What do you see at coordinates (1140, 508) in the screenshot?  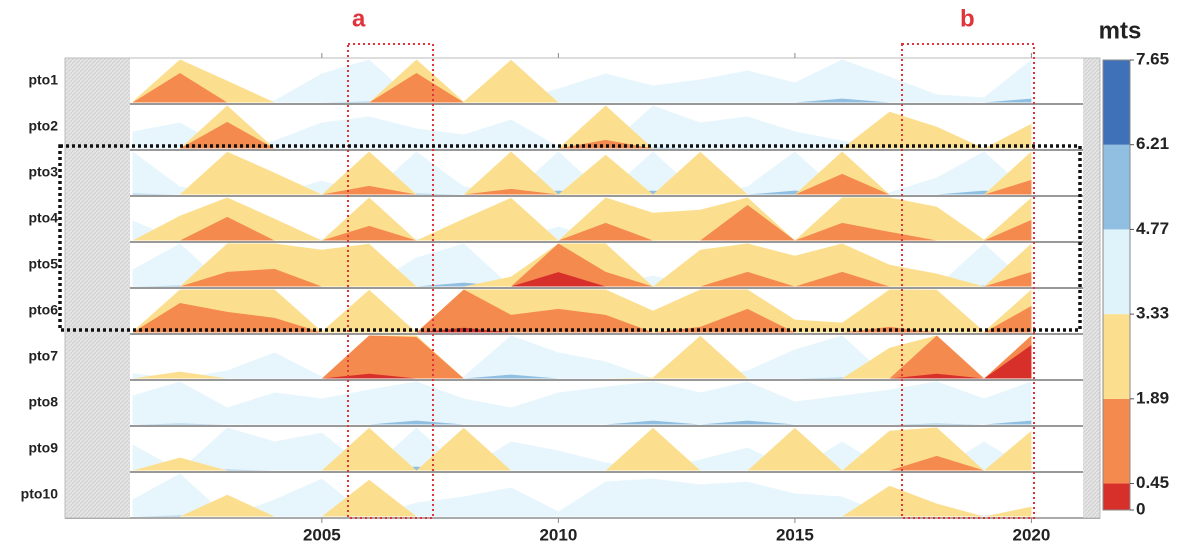 I see `legend-label: 0` at bounding box center [1140, 508].